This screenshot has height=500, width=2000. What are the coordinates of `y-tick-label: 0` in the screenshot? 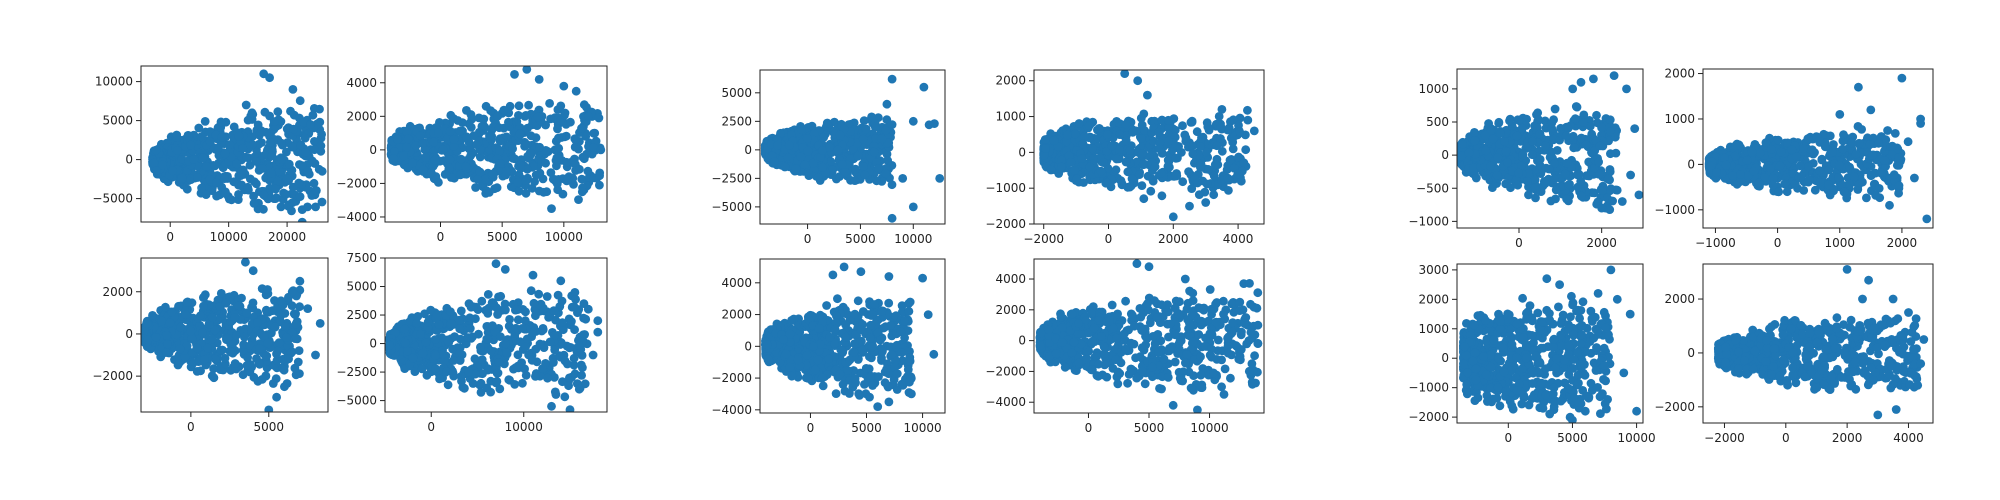 It's located at (129, 334).